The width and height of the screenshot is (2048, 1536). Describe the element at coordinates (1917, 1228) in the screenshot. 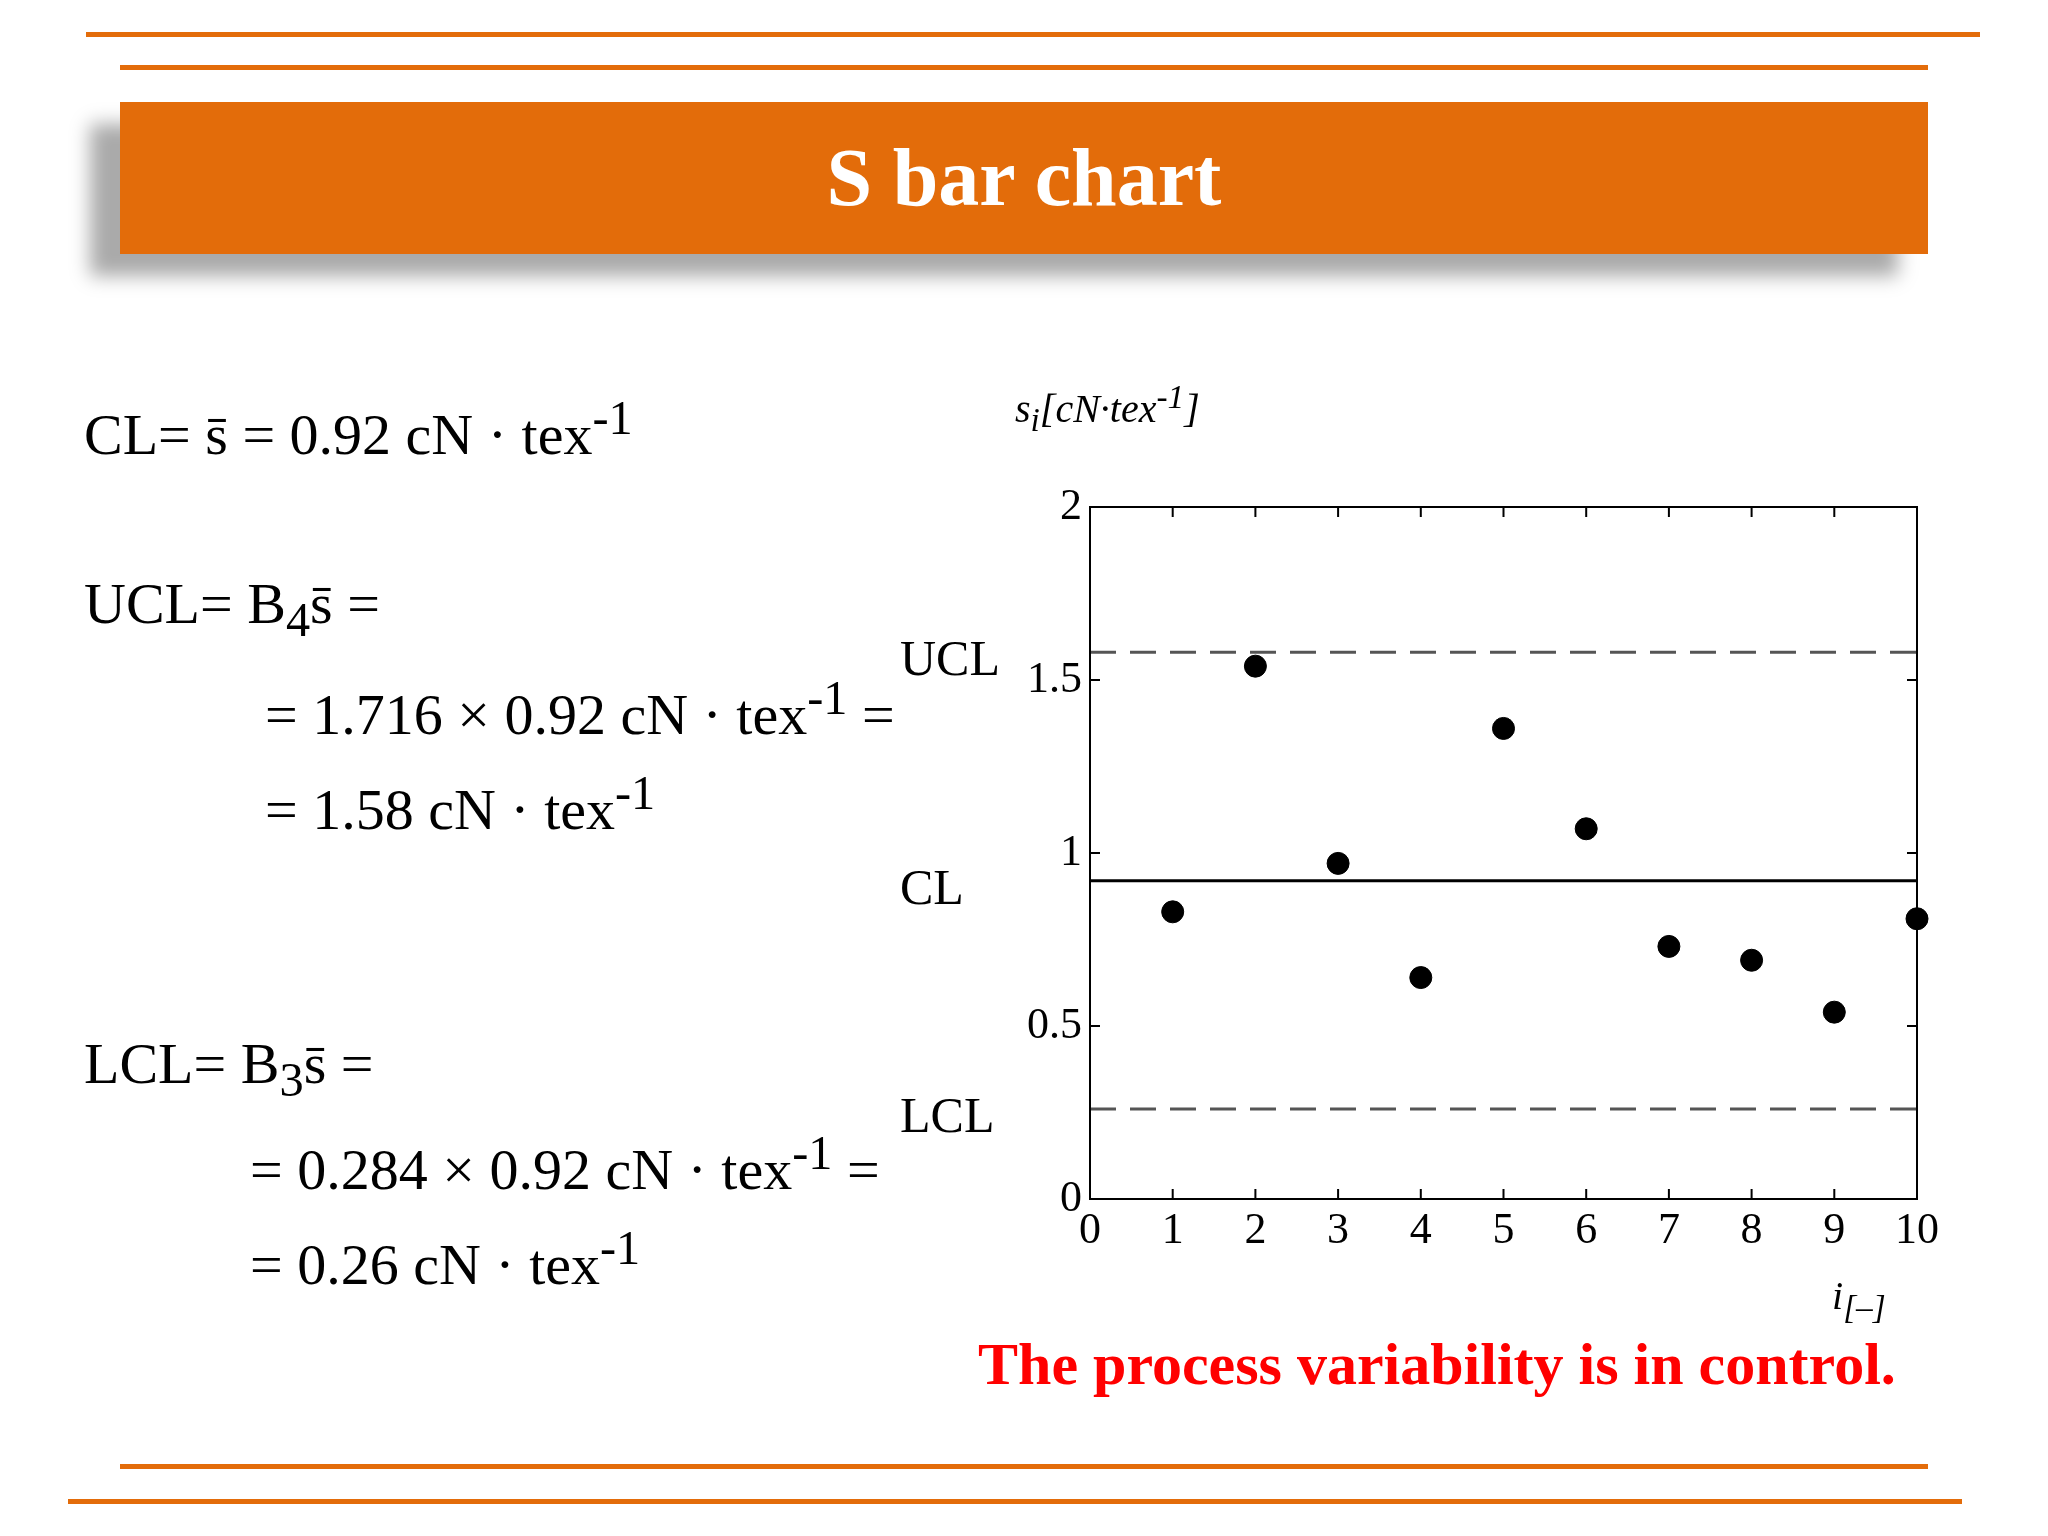

I see `x-tick-label: 10` at that location.